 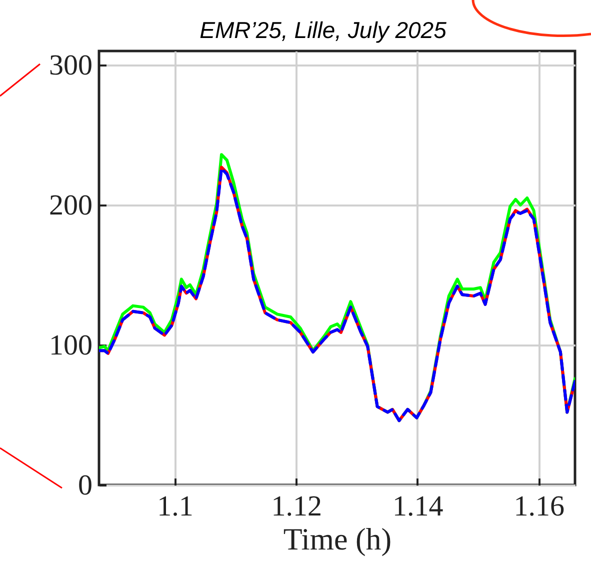 What do you see at coordinates (323, 30) in the screenshot?
I see `chart-title: EMR’25, Lille, July 2025` at bounding box center [323, 30].